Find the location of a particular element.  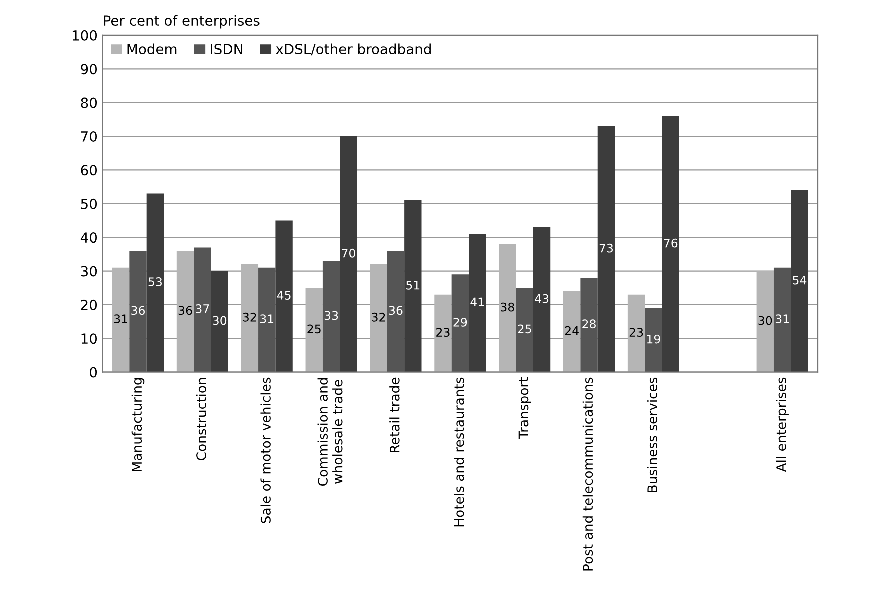

y-tick-label: 30 is located at coordinates (89, 271).